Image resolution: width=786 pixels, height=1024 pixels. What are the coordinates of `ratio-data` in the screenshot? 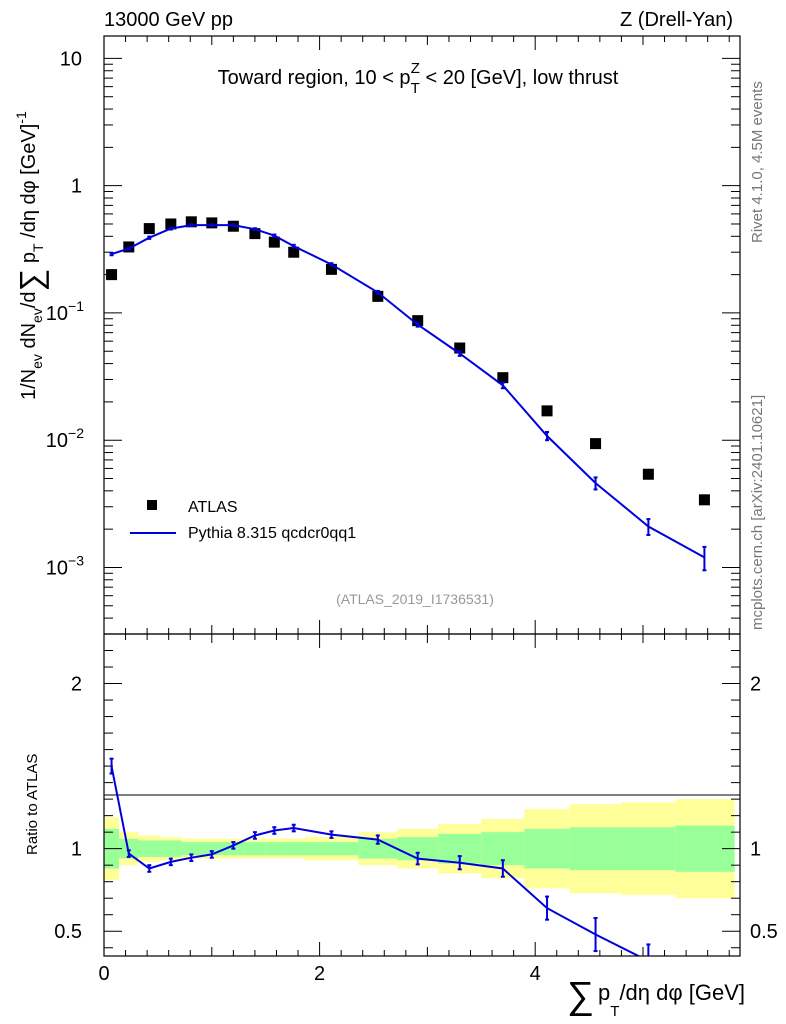 It's located at (380, 856).